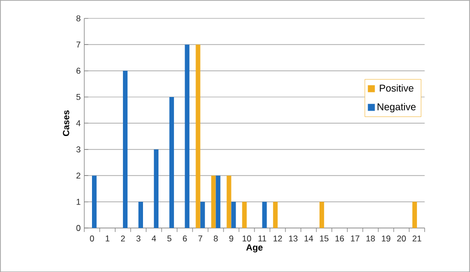 This screenshot has width=470, height=272. I want to click on x-tick-label: 8, so click(216, 238).